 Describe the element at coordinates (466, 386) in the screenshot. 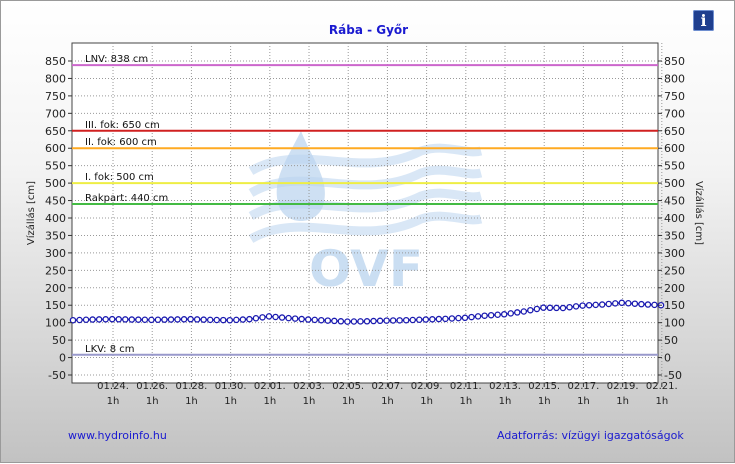

I see `x-tick-date: 02.11.` at that location.